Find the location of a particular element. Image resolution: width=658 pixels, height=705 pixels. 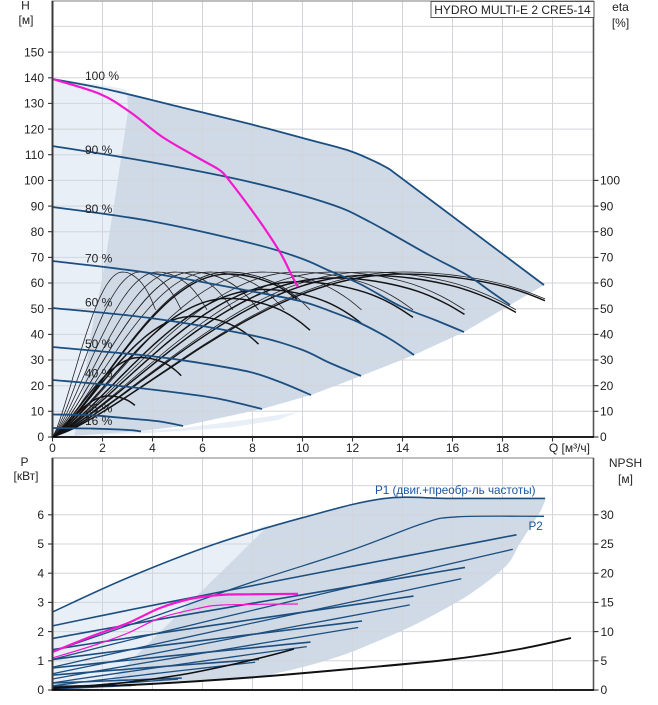

svg-text: 1 is located at coordinates (40, 661).